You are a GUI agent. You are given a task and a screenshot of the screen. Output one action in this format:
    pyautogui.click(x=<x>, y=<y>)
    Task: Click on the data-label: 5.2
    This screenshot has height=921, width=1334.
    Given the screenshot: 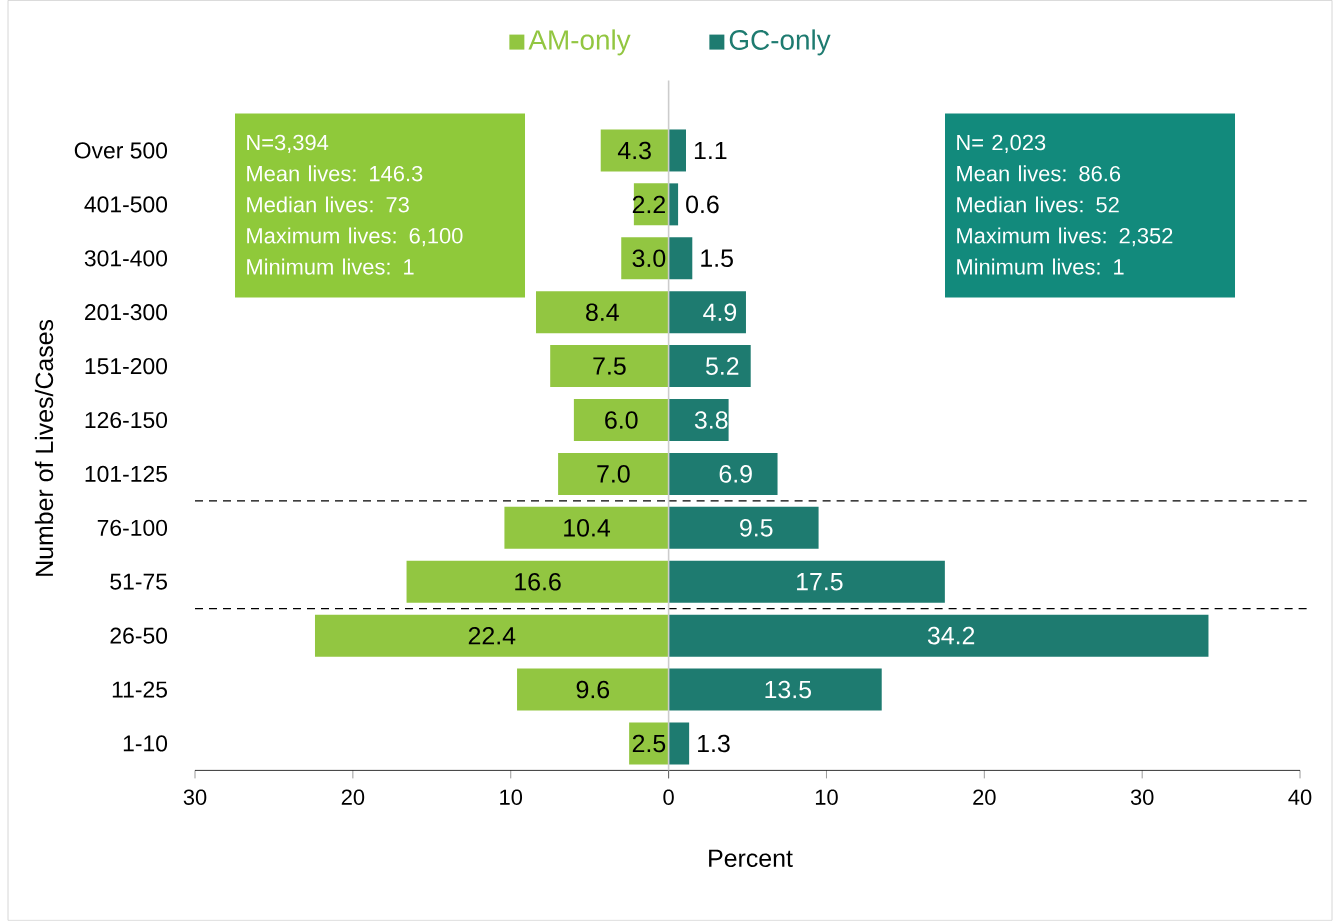 What is the action you would take?
    pyautogui.click(x=722, y=366)
    